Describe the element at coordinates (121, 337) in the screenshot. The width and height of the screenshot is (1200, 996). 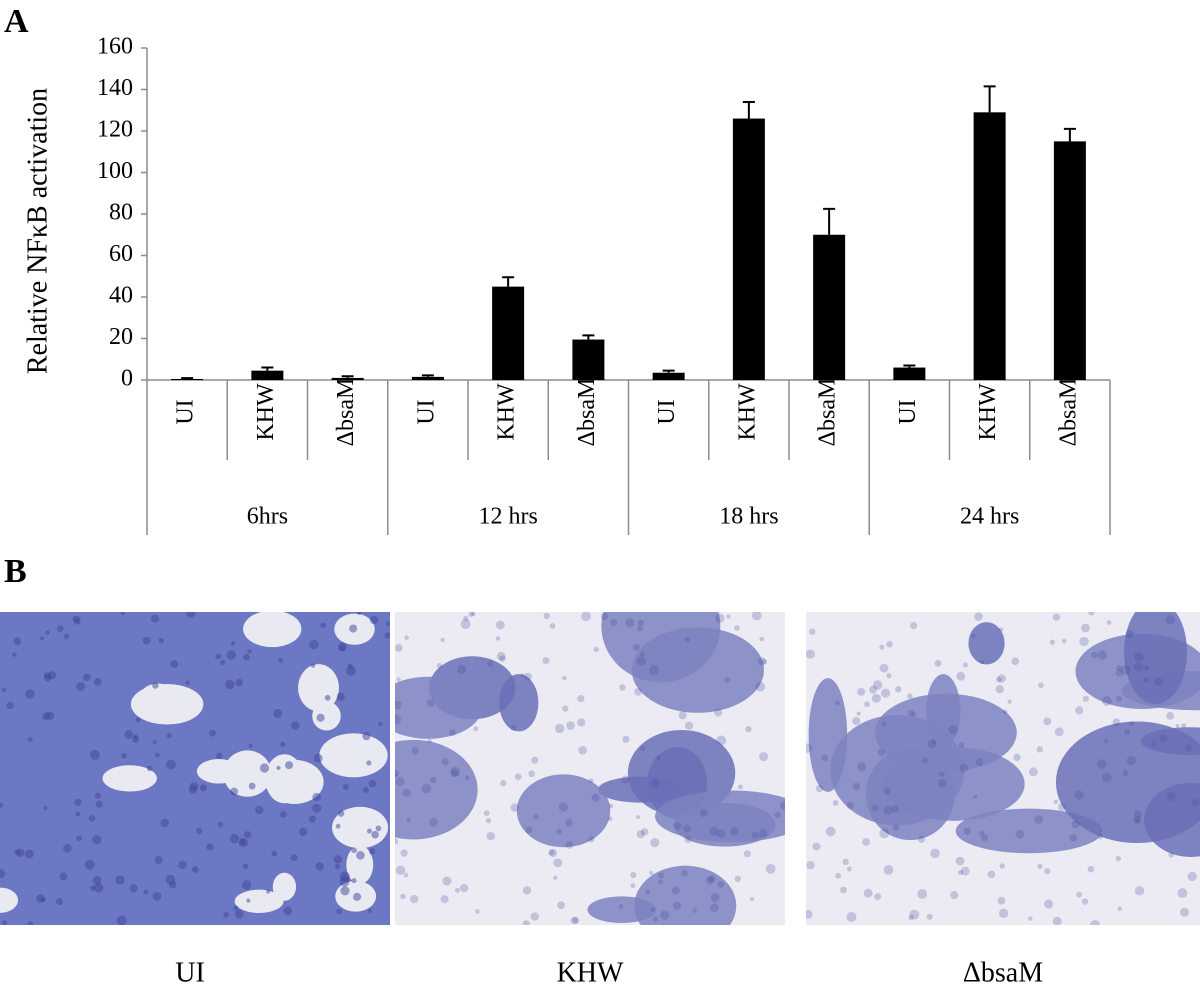
I see `y-tick-label: 20` at that location.